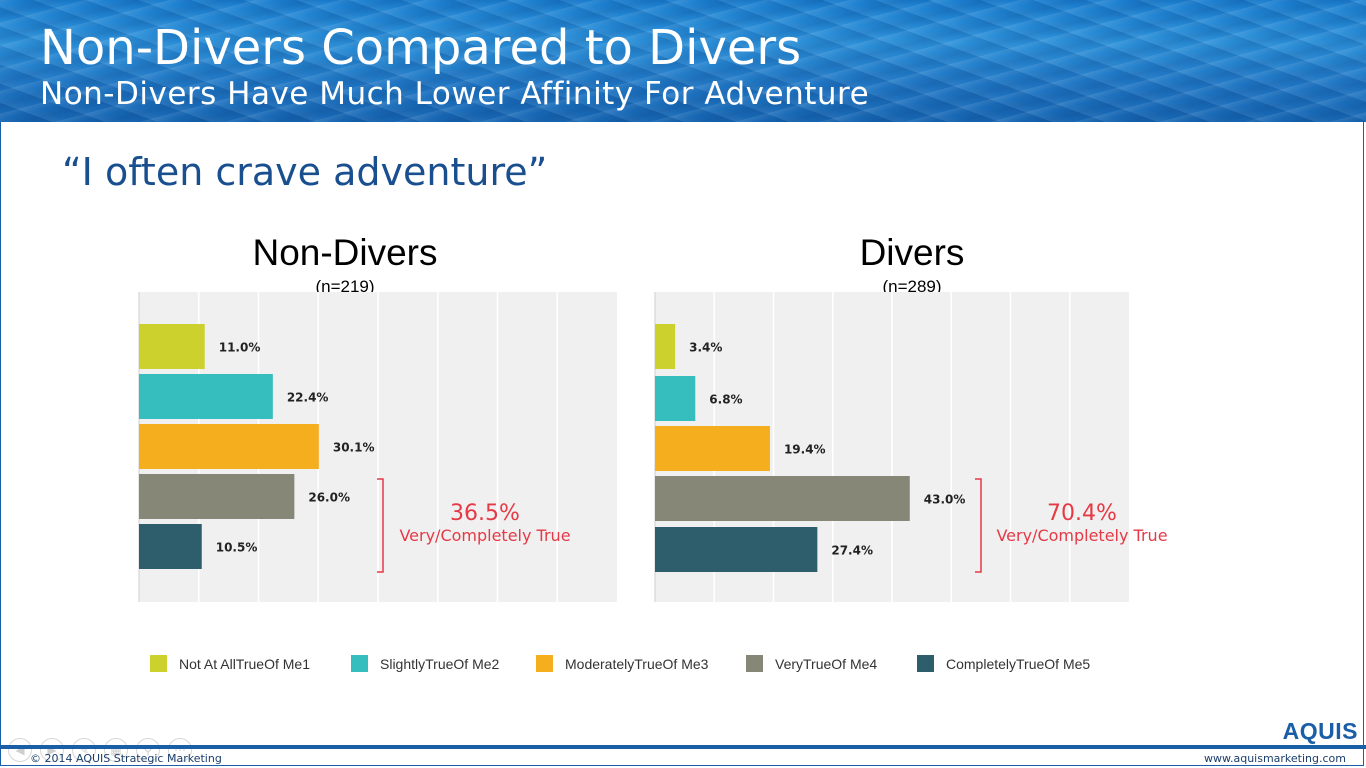 This screenshot has height=768, width=1366. I want to click on zoom-icon: ⚲, so click(148, 750).